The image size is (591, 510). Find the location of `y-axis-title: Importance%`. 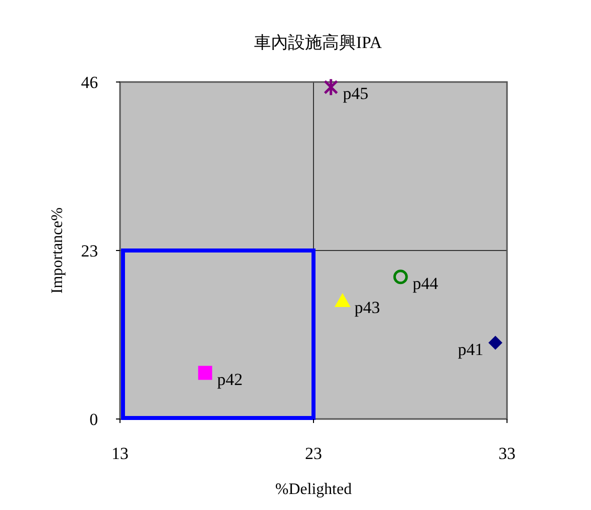

y-axis-title: Importance% is located at coordinates (57, 250).